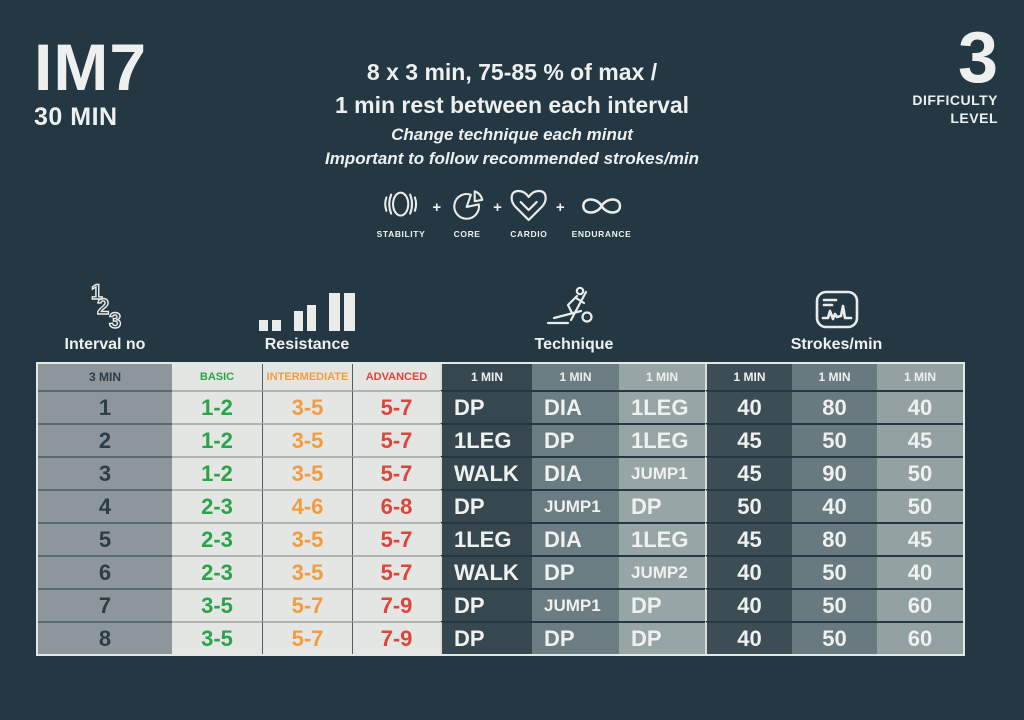 Image resolution: width=1024 pixels, height=720 pixels. Describe the element at coordinates (217, 377) in the screenshot. I see `col-header-basic: BASIC` at that location.